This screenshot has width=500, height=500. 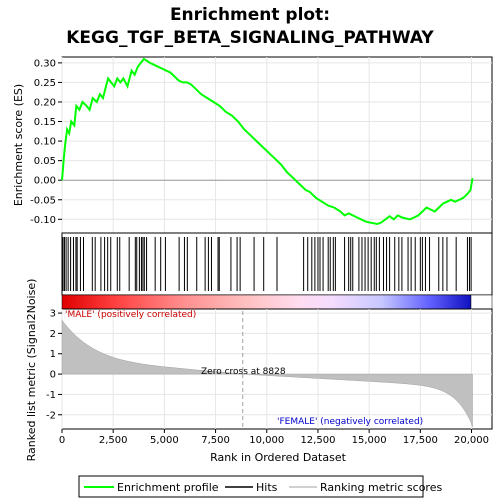 I want to click on x-tick-label: 0, so click(x=62, y=440).